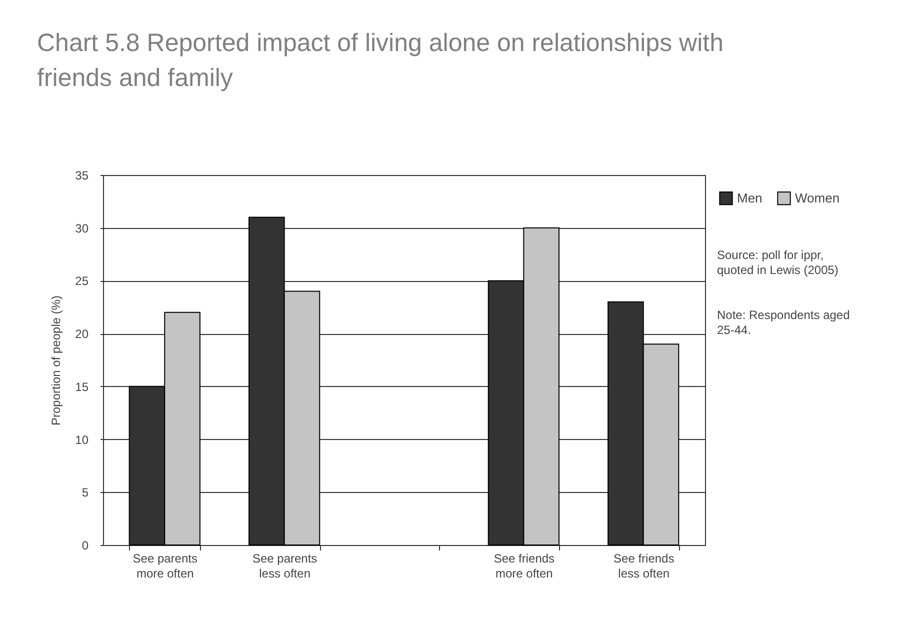 The image size is (902, 619). Describe the element at coordinates (82, 439) in the screenshot. I see `y-tick-label: 10` at that location.